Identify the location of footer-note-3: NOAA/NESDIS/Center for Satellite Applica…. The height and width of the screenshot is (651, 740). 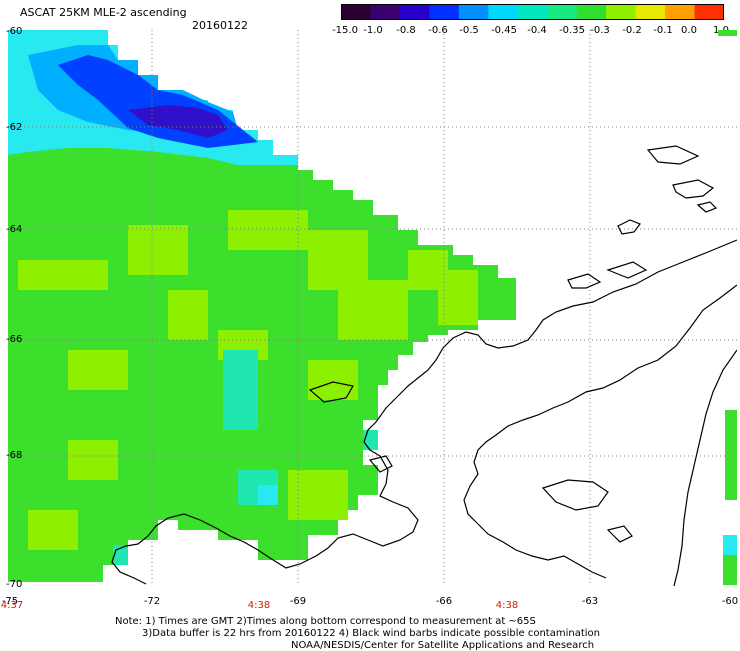
(443, 645).